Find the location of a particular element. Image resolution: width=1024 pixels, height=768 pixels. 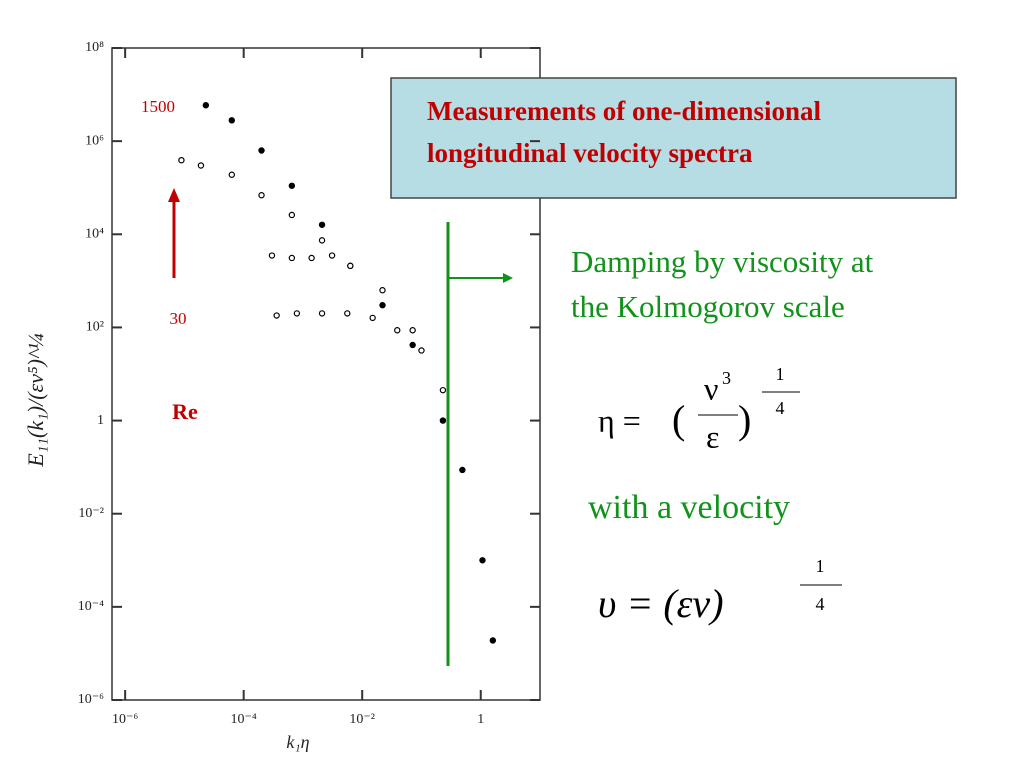

x-axis-label: k₁η is located at coordinates (297, 742).